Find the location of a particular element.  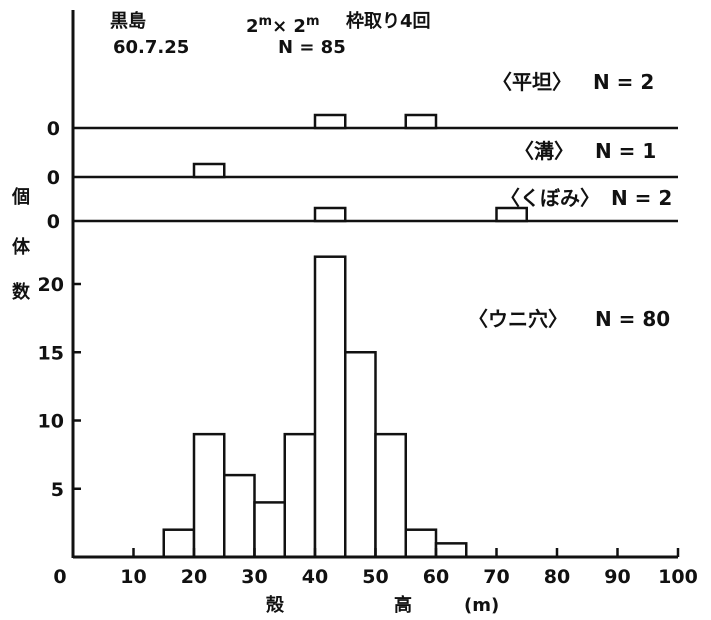

x-axis-label-left: 殻 is located at coordinates (275, 605).